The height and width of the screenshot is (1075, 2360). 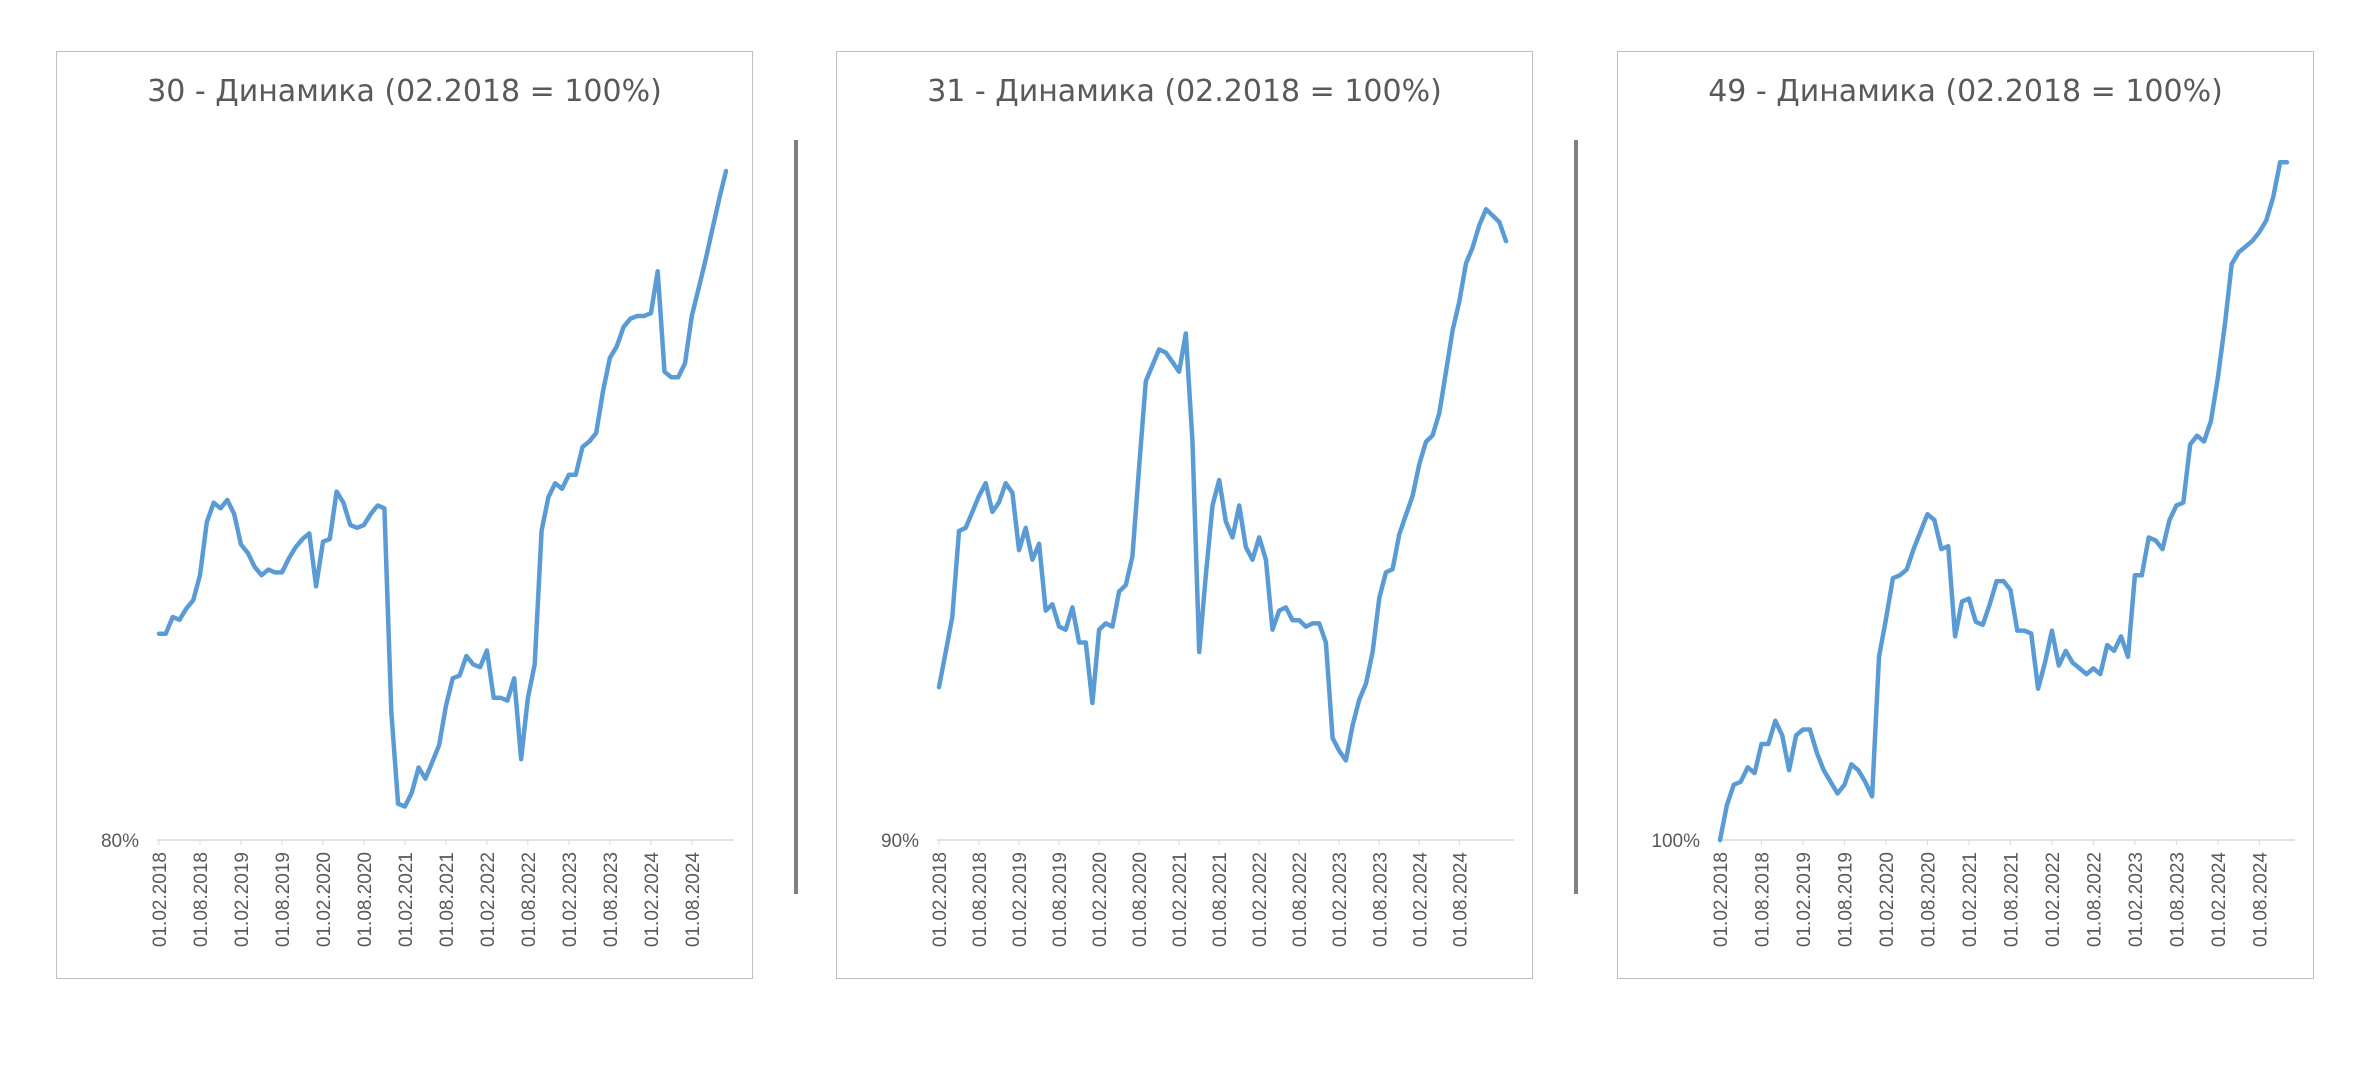 I want to click on chart-title: 30 - Динамика (02.2018 = 100%), so click(x=404, y=91).